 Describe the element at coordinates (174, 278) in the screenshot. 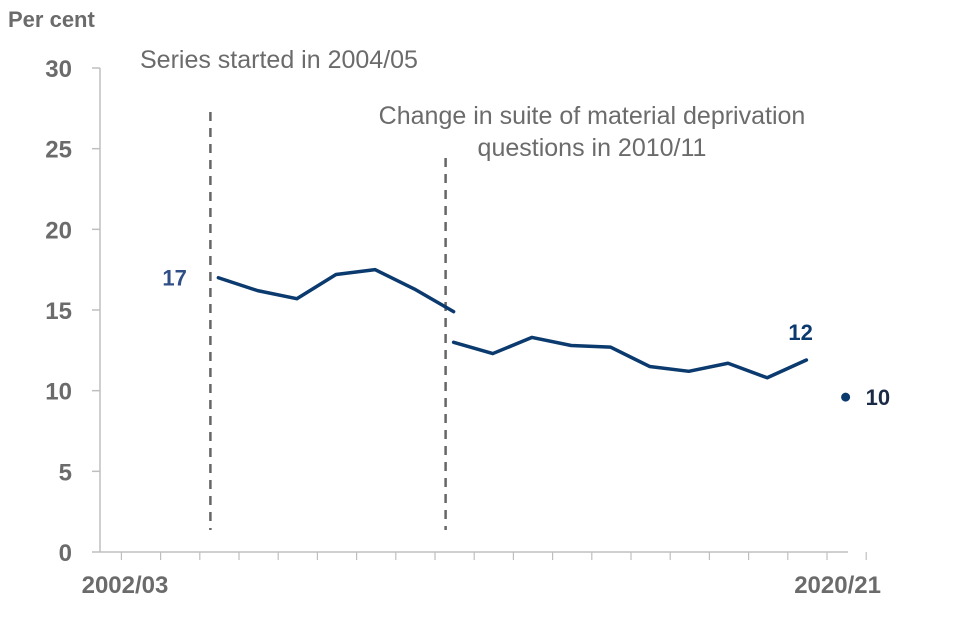

I see `data-label: 17` at that location.